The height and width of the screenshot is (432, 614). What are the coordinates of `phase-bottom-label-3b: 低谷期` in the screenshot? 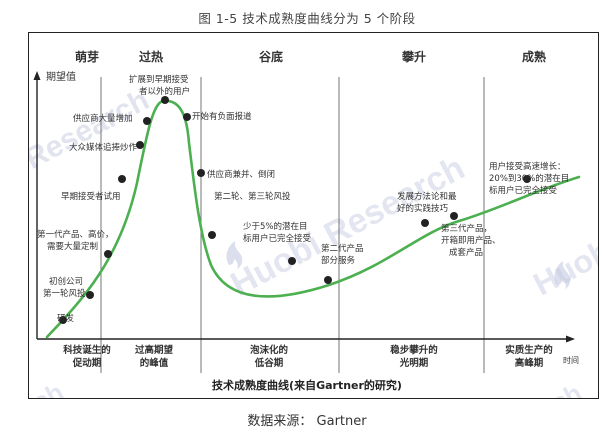 It's located at (269, 363).